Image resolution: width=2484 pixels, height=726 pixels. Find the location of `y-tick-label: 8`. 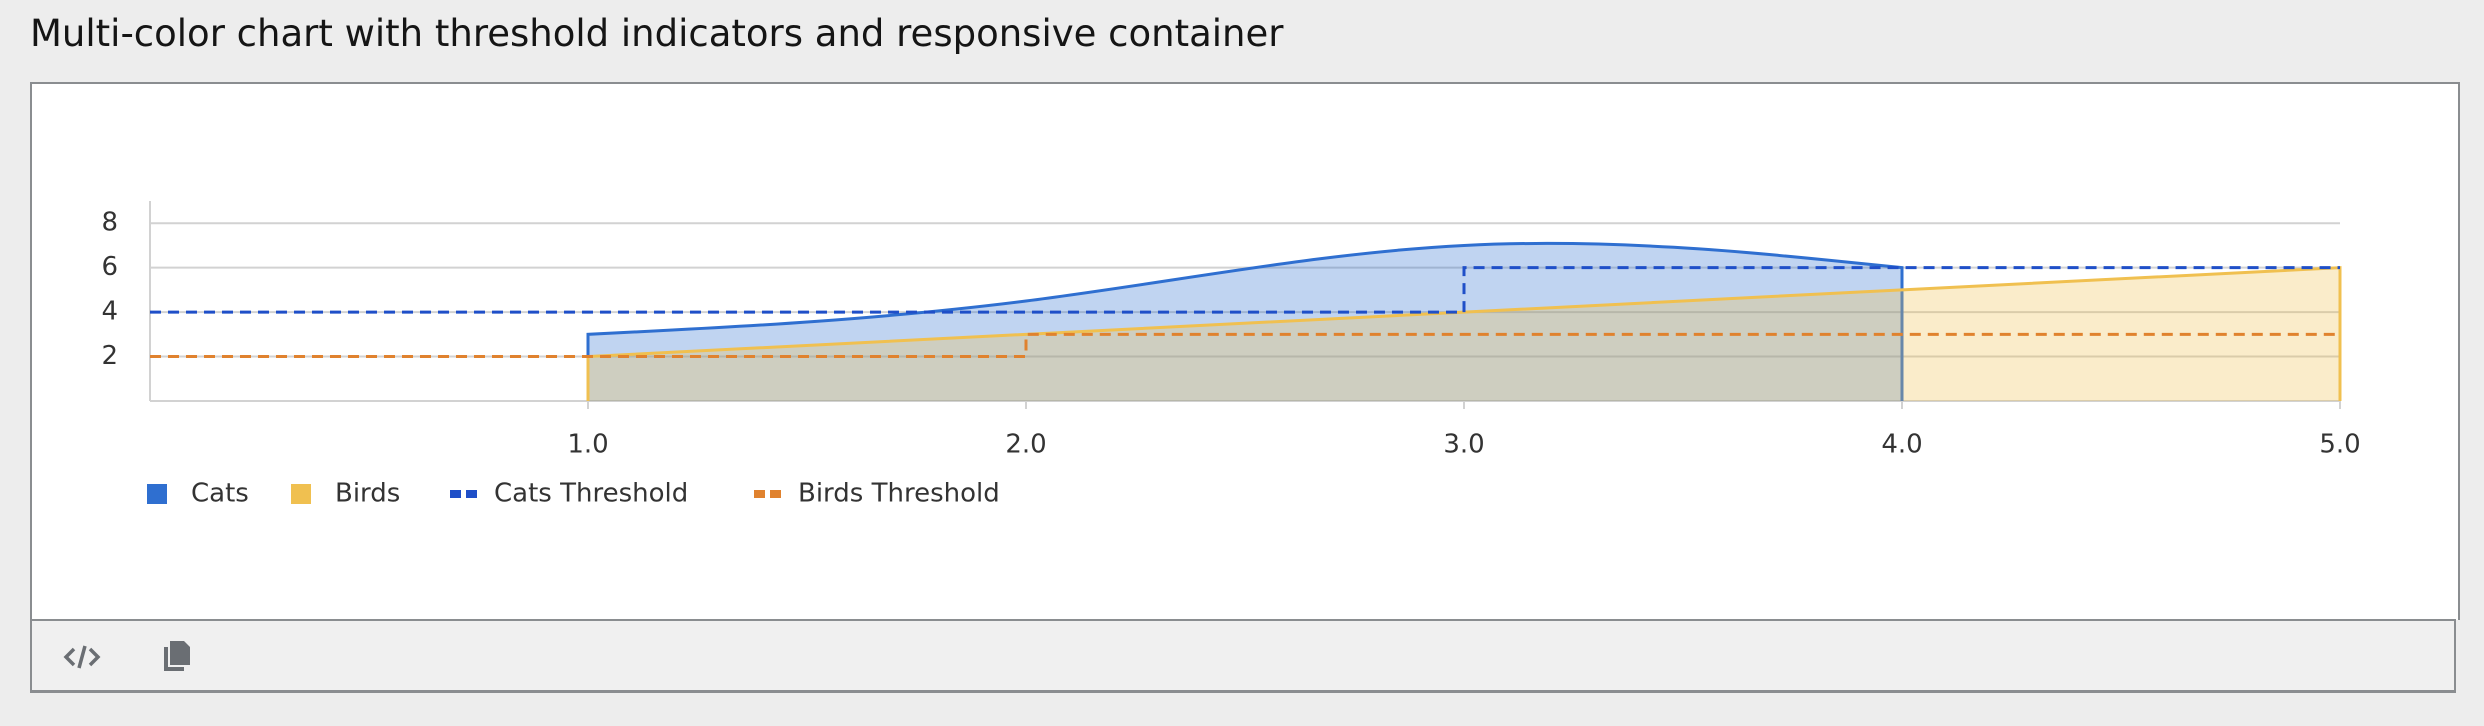

y-tick-label: 8 is located at coordinates (109, 223).